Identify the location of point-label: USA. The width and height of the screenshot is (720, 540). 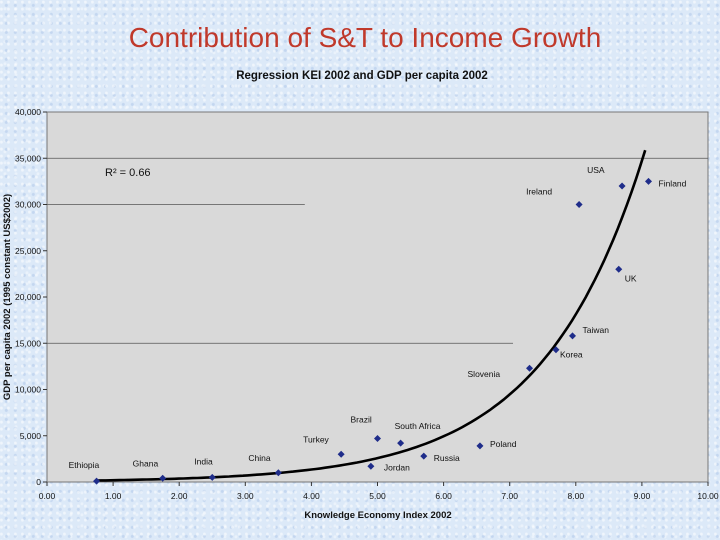
(596, 170).